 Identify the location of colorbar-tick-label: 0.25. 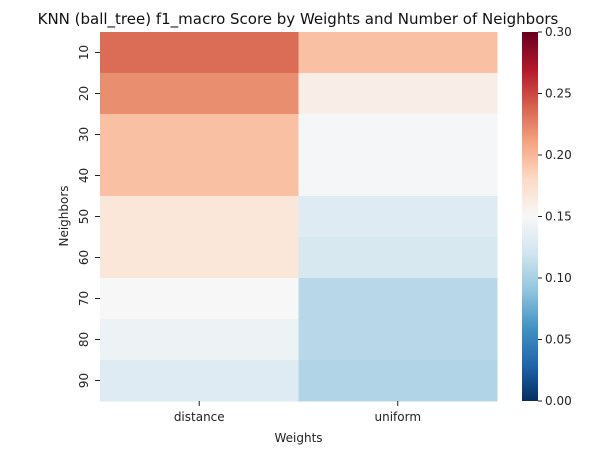
(558, 94).